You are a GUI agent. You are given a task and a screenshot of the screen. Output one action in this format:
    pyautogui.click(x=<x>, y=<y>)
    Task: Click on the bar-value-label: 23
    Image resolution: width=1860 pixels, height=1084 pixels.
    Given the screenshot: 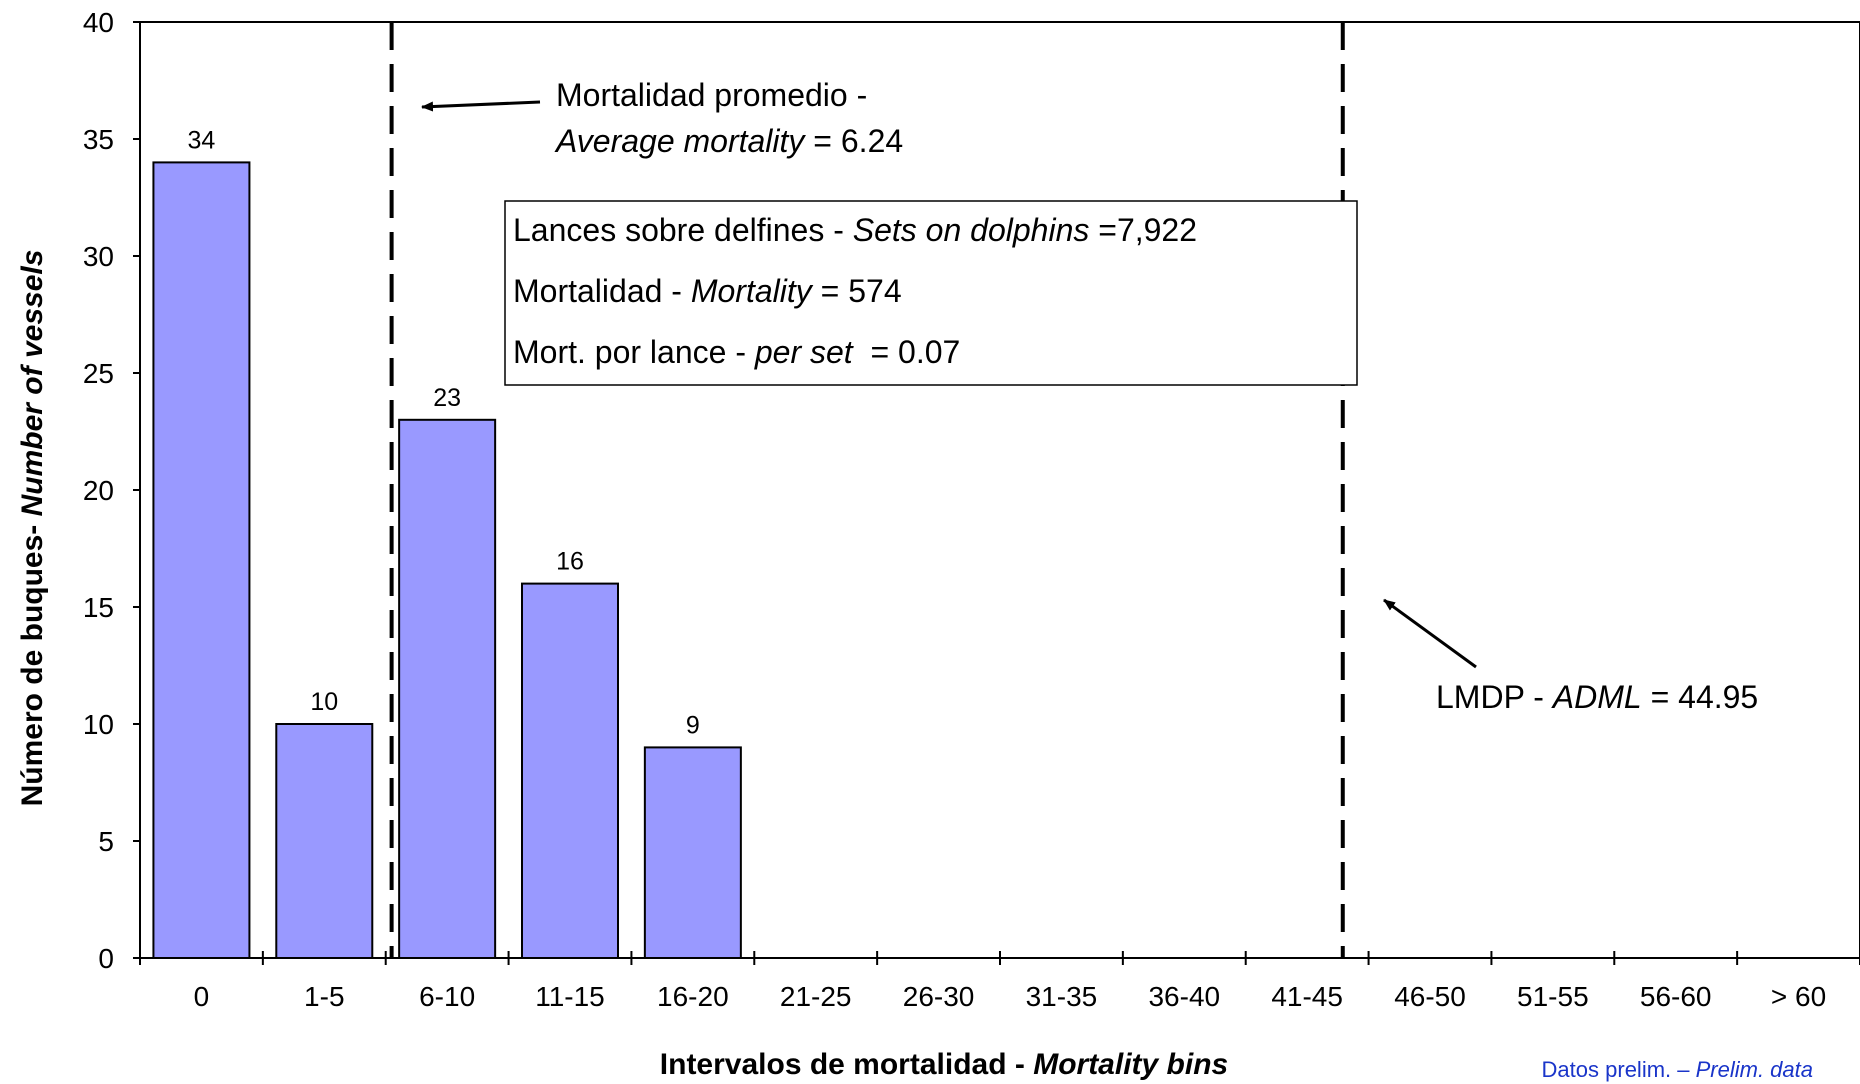 What is the action you would take?
    pyautogui.click(x=447, y=398)
    